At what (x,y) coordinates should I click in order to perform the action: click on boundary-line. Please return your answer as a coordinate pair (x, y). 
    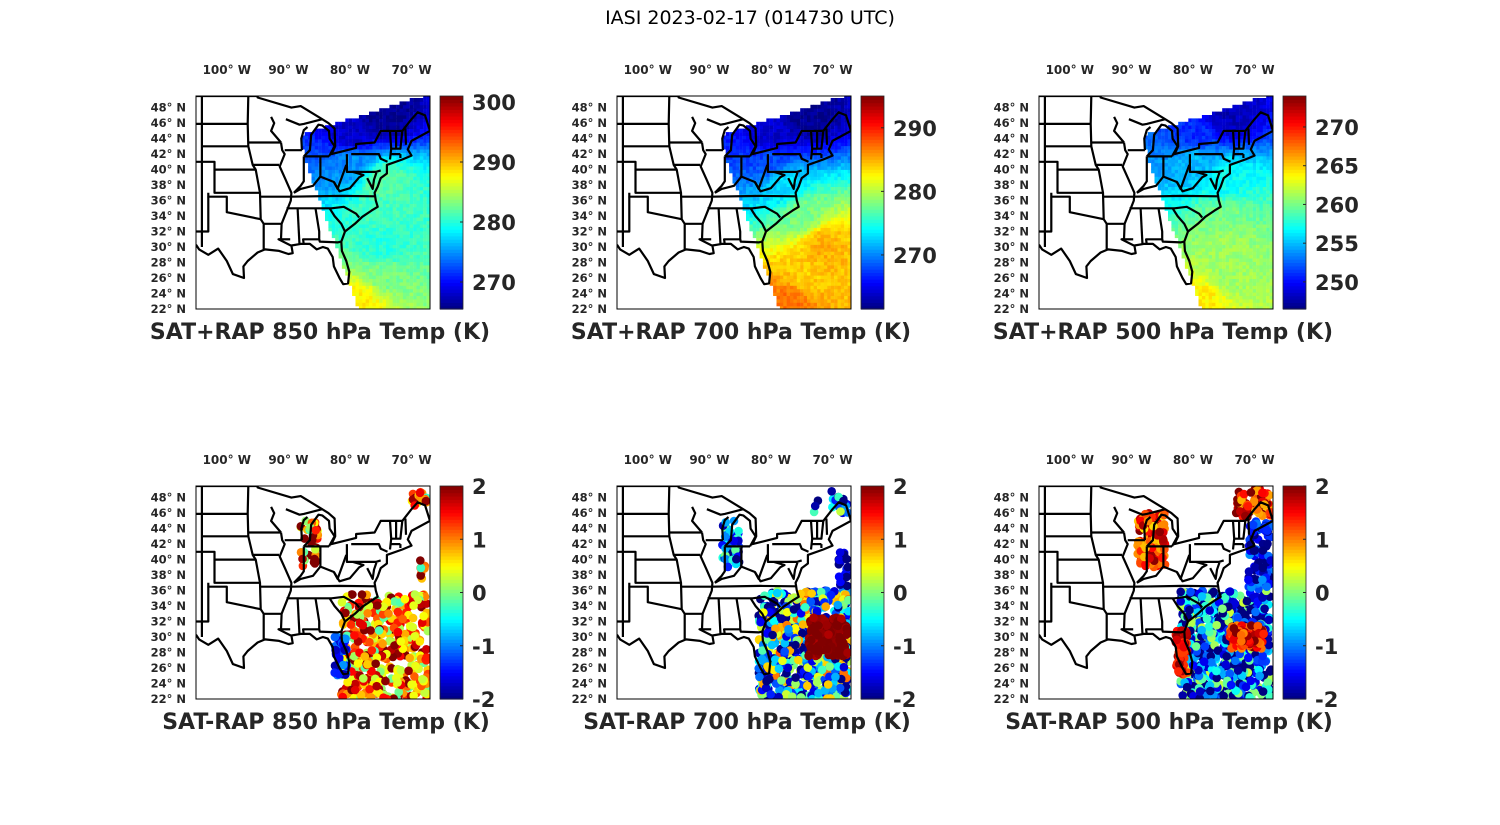
    Looking at the image, I should click on (751, 241).